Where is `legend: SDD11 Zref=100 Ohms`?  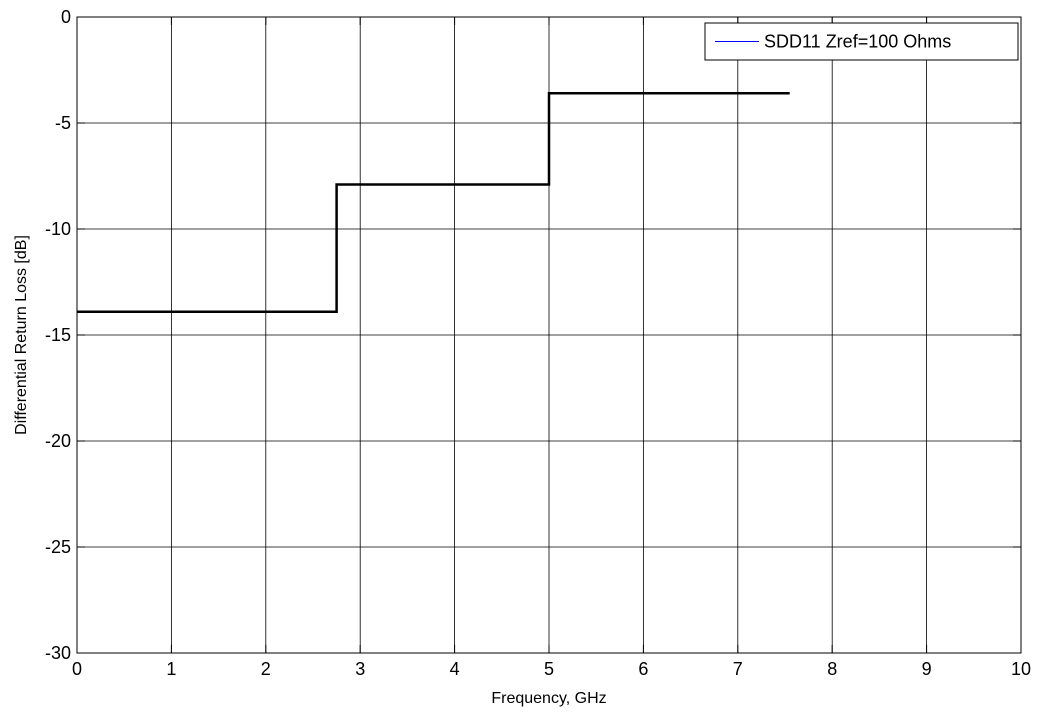
legend: SDD11 Zref=100 Ohms is located at coordinates (861, 41).